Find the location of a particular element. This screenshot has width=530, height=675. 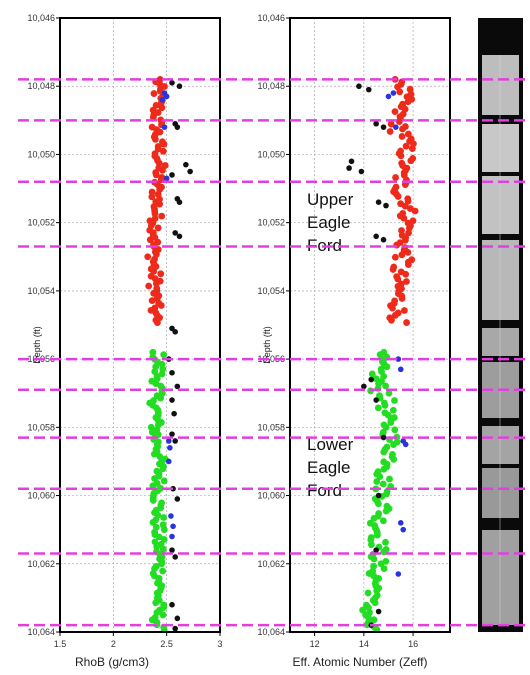

zeff-y-tick-label: 10,062 is located at coordinates (271, 564).